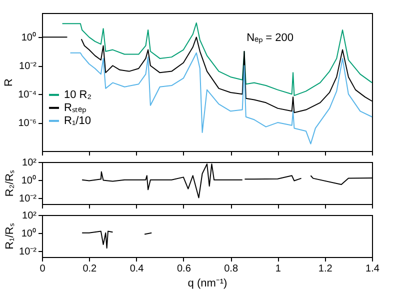 The width and height of the screenshot is (400, 300). Describe the element at coordinates (231, 269) in the screenshot. I see `x-tick-label: 0.8` at that location.